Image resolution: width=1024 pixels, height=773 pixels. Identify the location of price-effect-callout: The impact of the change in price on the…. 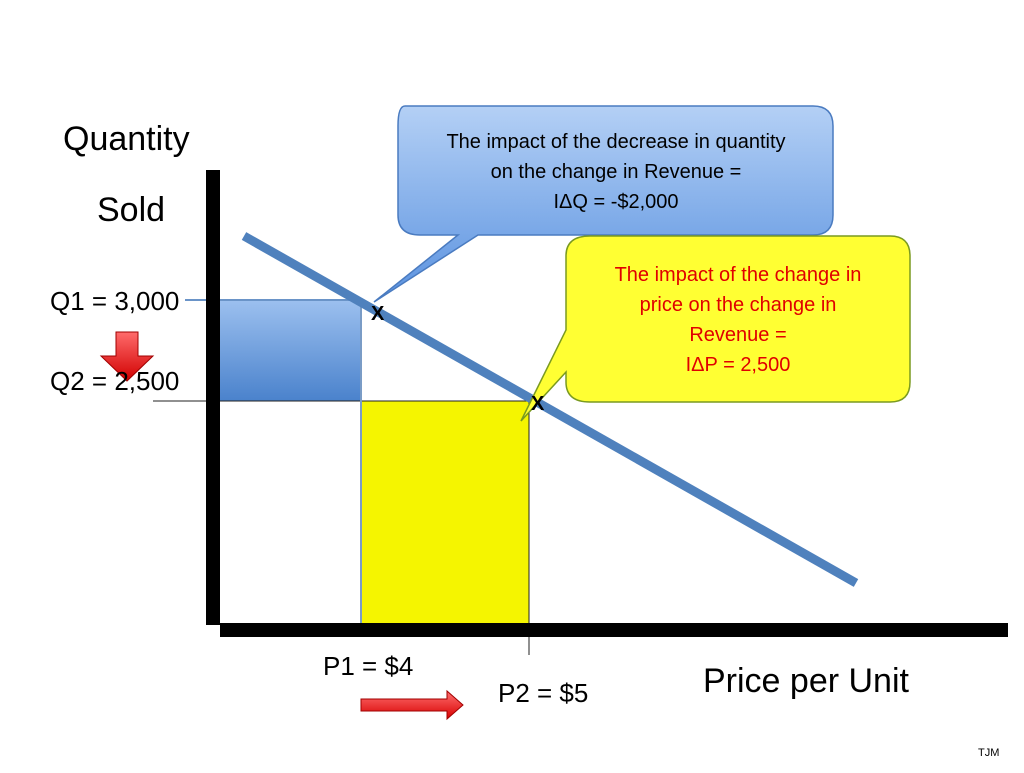
(715, 328).